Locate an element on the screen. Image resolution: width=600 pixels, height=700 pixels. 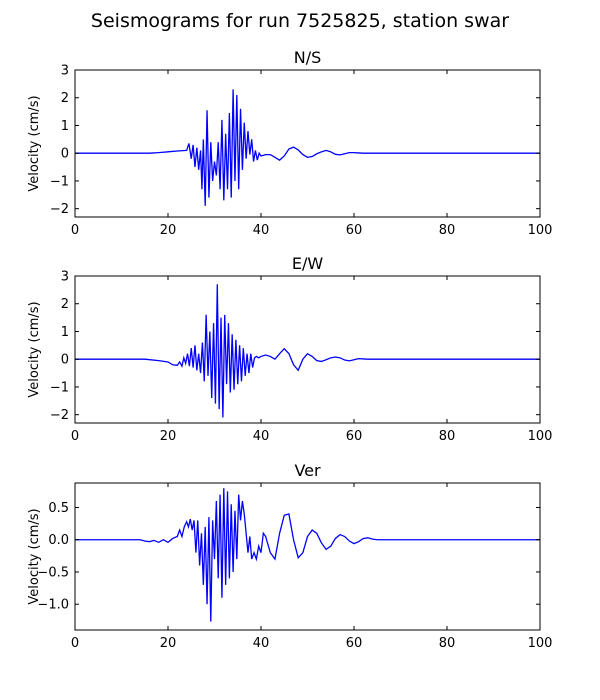
y-tick-label: 0.0 is located at coordinates (58, 540).